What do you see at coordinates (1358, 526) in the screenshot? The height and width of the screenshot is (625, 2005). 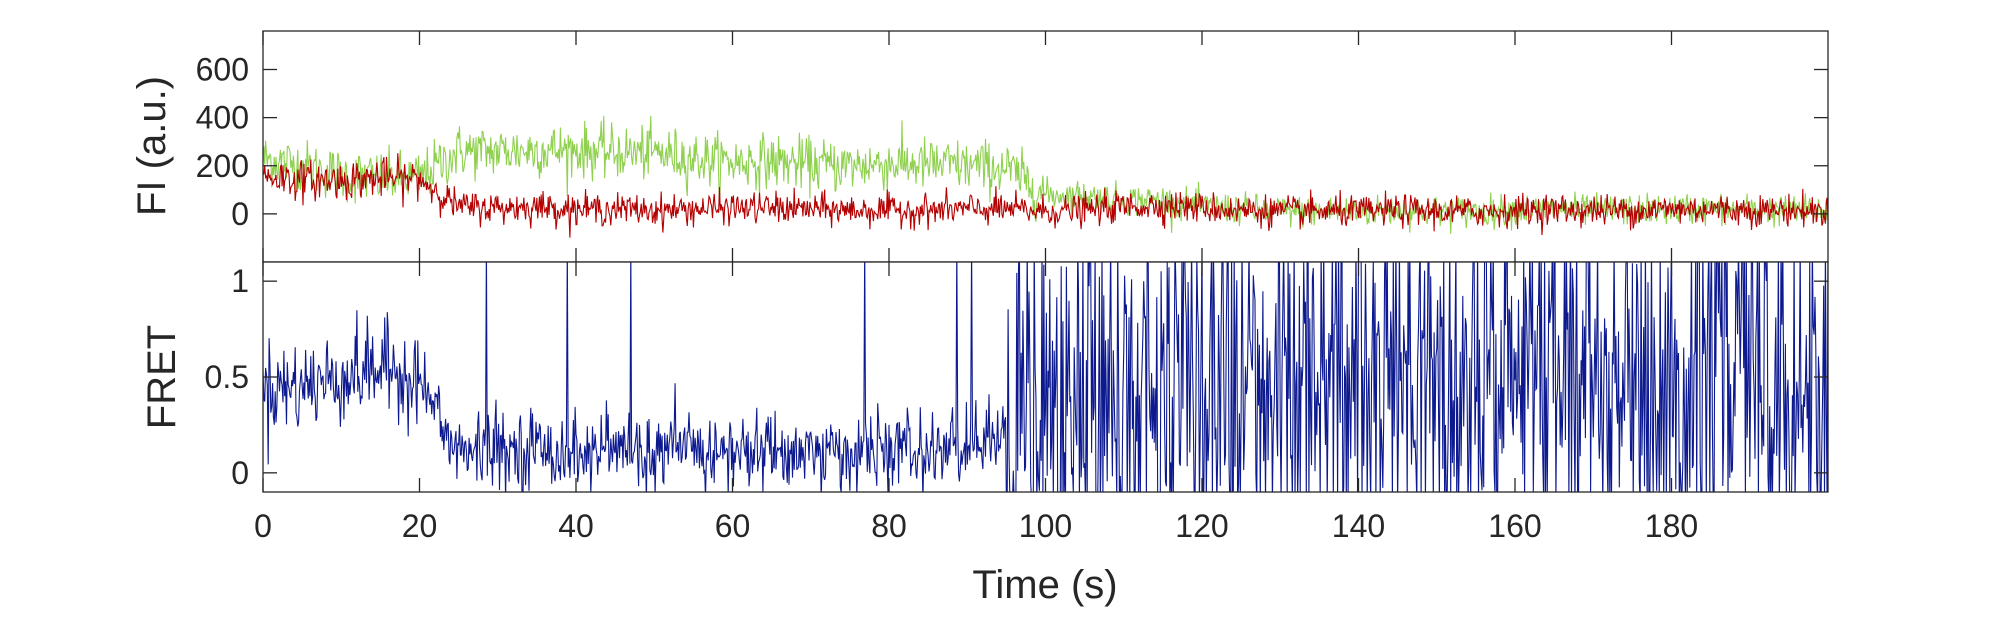 I see `time-x-tick-label: 140` at bounding box center [1358, 526].